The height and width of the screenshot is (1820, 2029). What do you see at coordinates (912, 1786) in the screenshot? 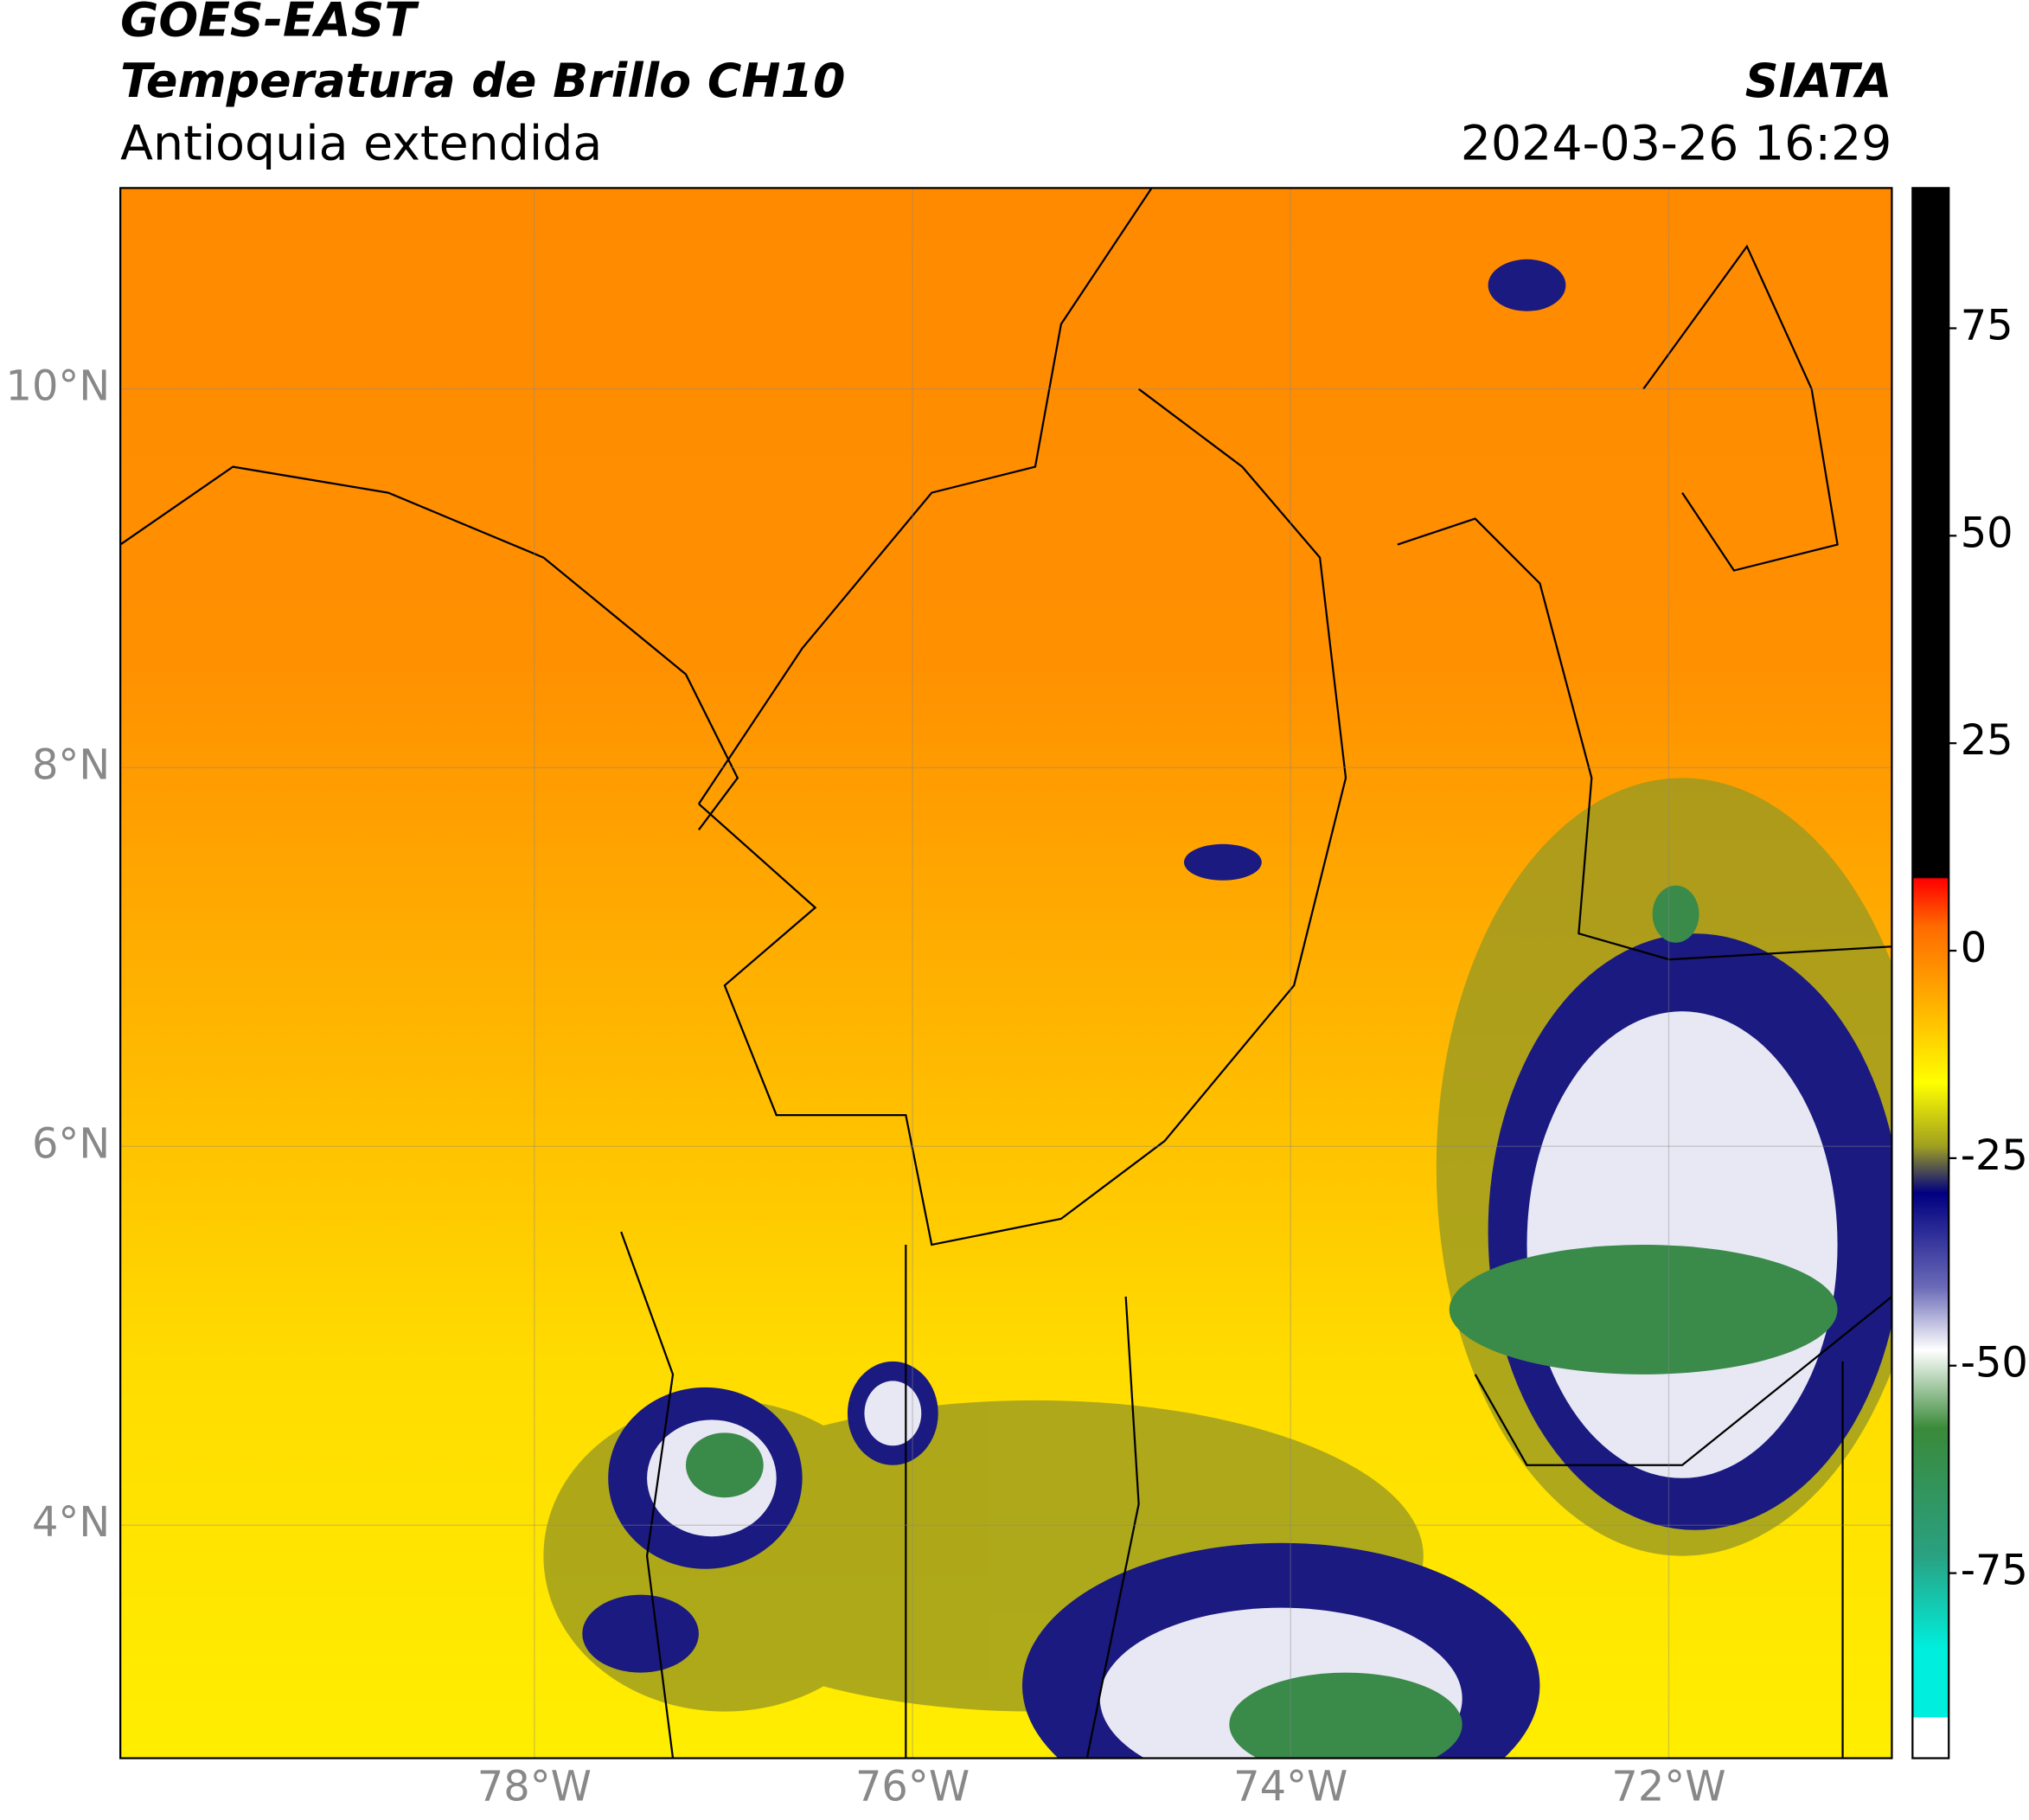
I see `x-tick-label: 76°W` at bounding box center [912, 1786].